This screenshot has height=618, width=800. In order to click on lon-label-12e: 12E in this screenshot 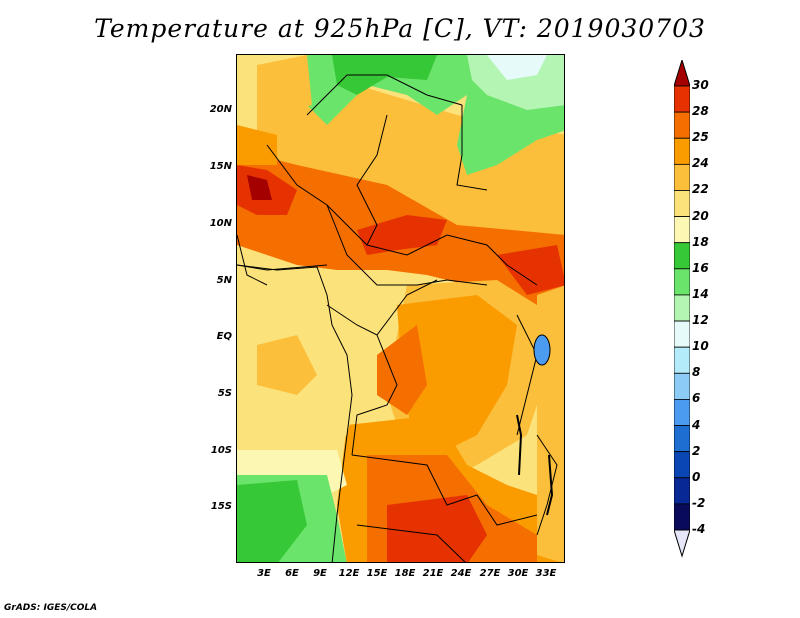, I will do `click(349, 573)`.